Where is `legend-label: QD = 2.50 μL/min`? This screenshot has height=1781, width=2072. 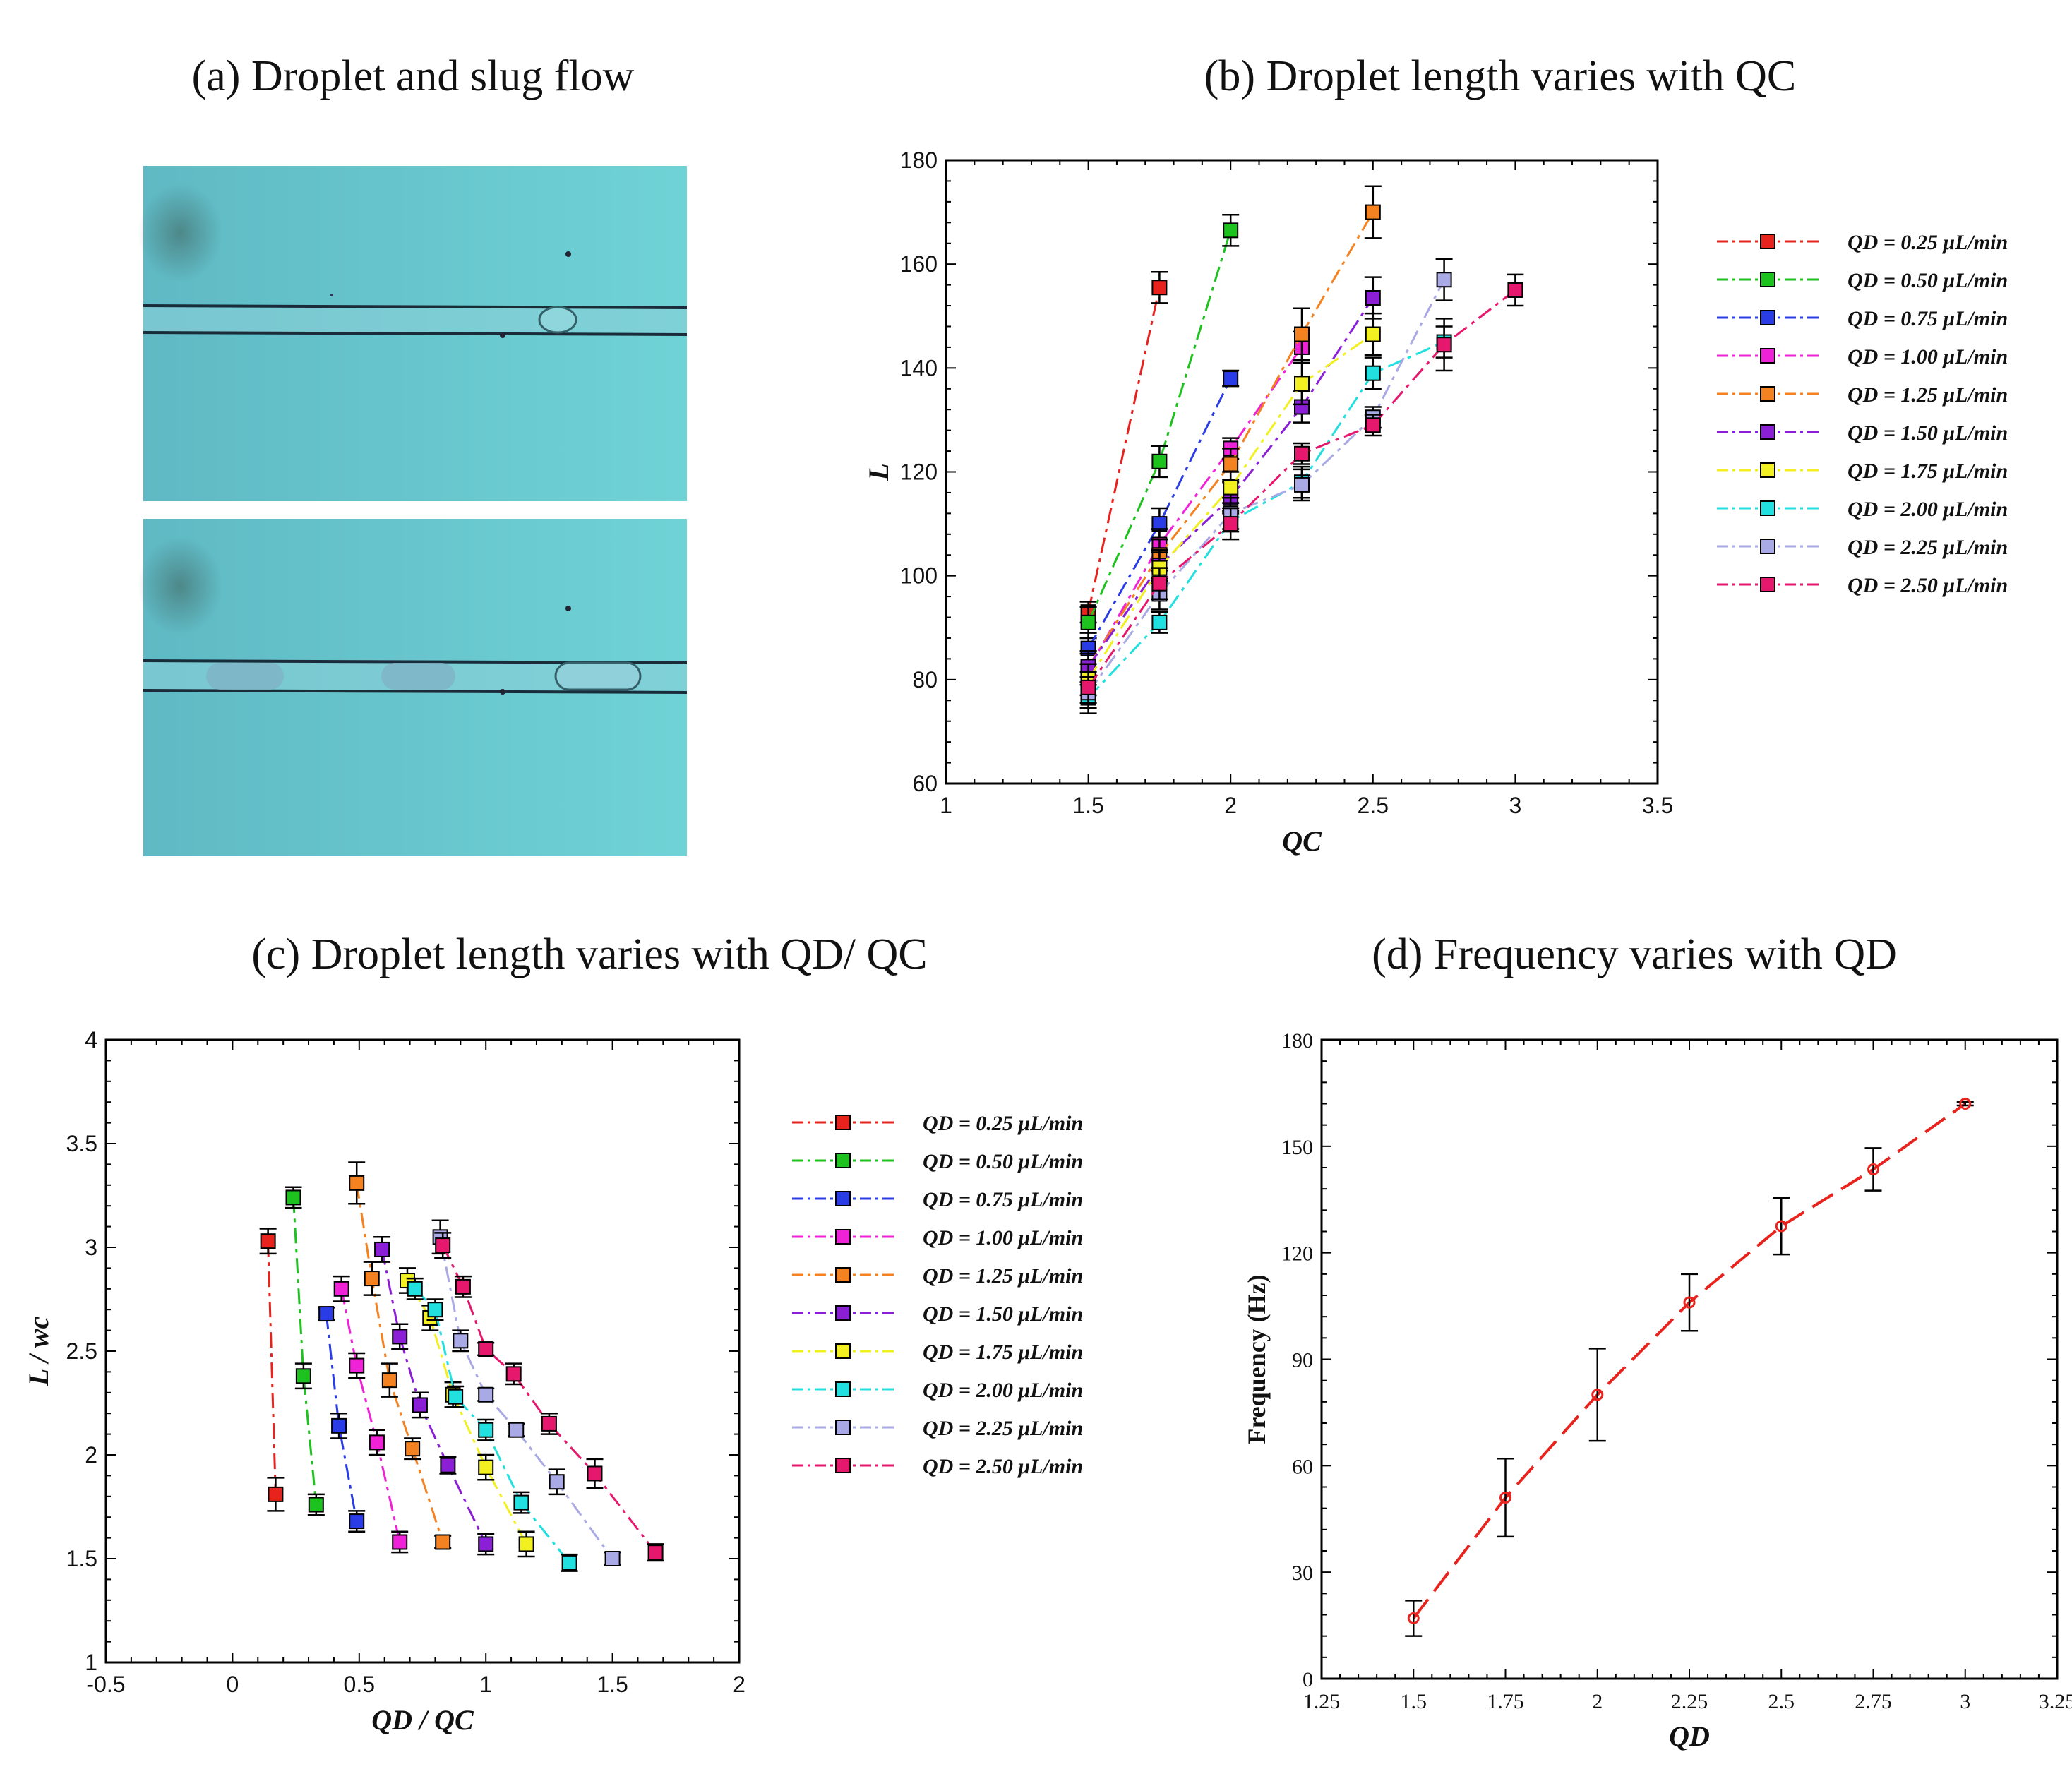
legend-label: QD = 2.50 μL/min is located at coordinates (1928, 585).